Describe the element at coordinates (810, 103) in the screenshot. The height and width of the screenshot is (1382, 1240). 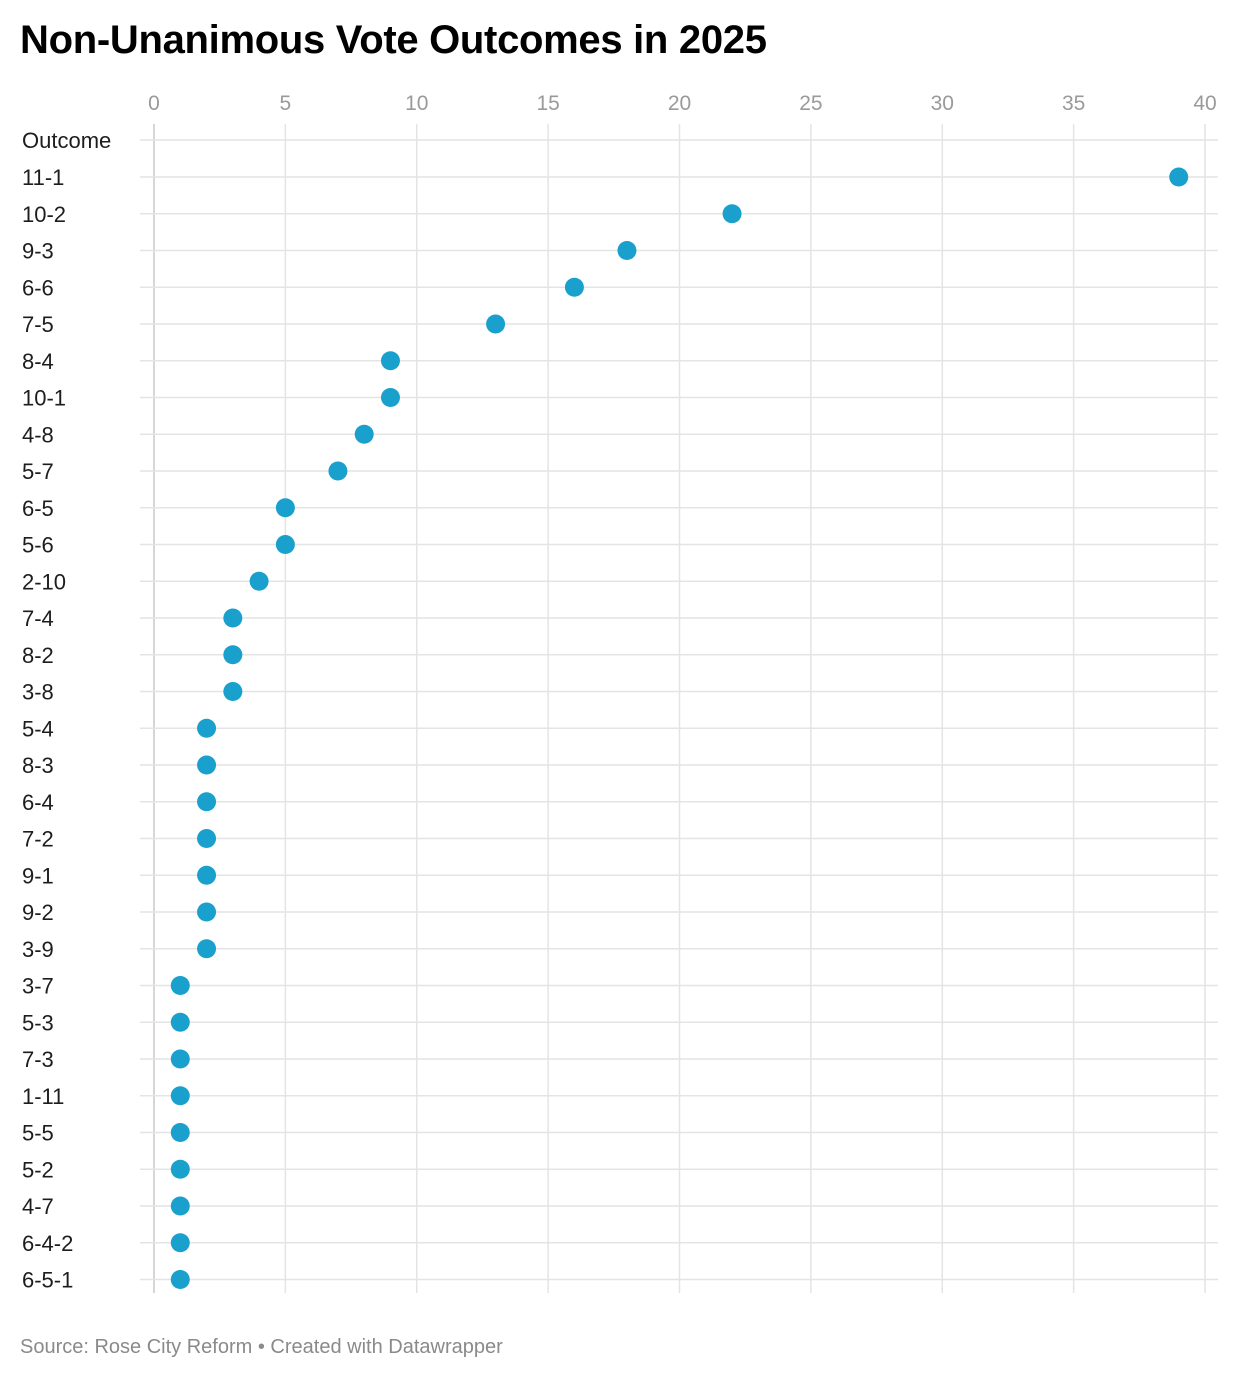
I see `x-tick-label: 25` at that location.